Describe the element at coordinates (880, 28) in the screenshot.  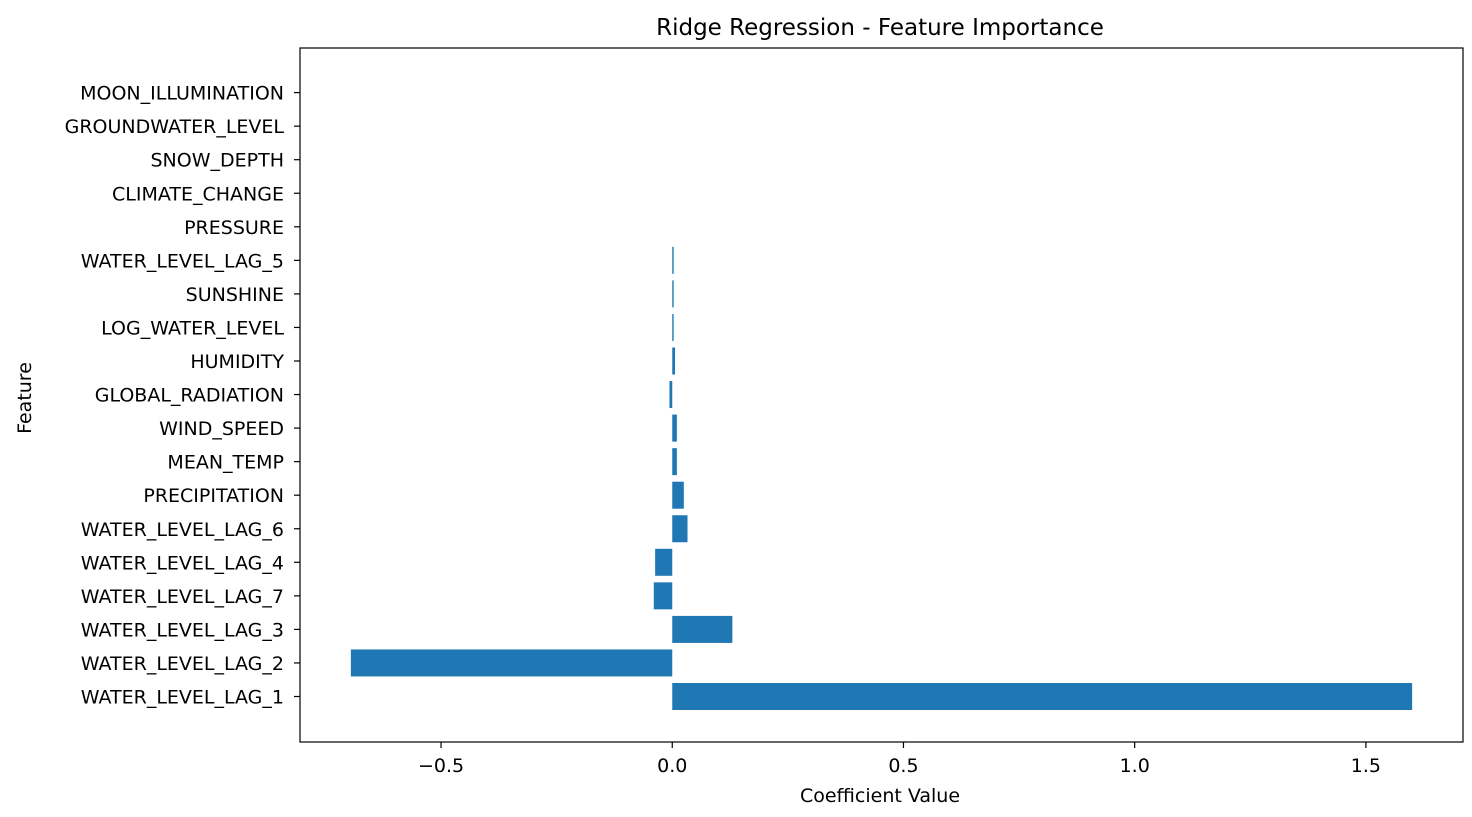
I see `chart-title: Ridge Regression - Feature Importance` at that location.